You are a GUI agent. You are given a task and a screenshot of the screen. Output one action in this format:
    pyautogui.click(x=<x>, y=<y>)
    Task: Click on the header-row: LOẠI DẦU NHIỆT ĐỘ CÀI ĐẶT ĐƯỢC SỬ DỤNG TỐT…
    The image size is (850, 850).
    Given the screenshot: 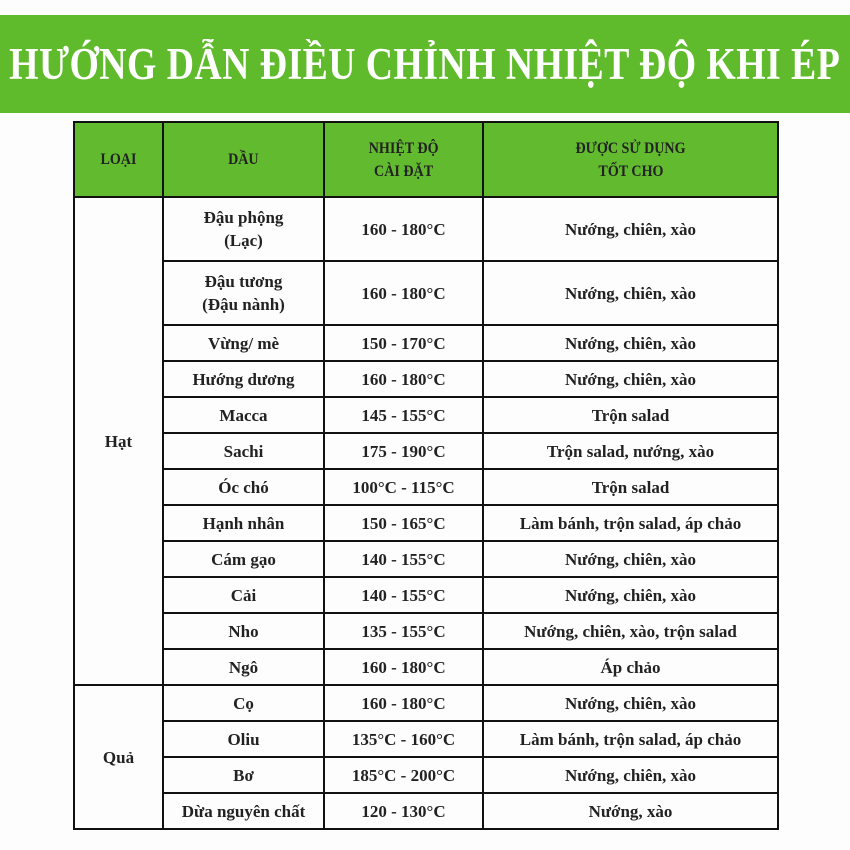 What is the action you would take?
    pyautogui.click(x=426, y=159)
    